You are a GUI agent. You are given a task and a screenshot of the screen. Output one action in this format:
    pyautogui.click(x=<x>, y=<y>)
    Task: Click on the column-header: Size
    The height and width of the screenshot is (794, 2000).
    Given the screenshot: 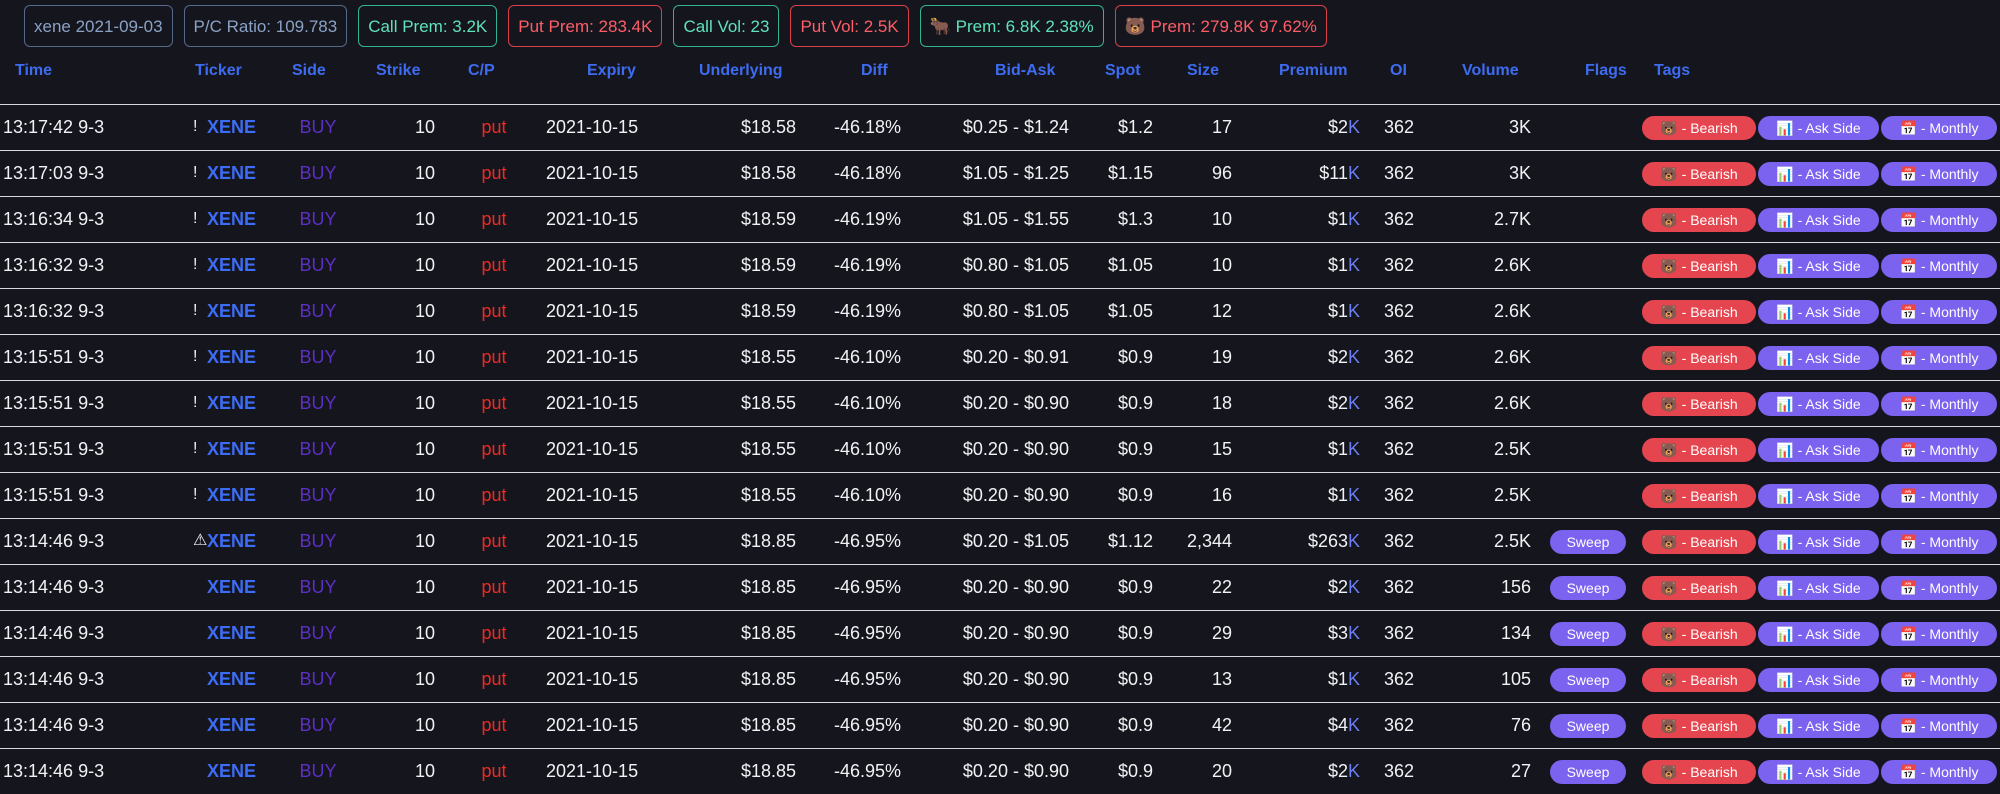 What is the action you would take?
    pyautogui.click(x=1203, y=70)
    